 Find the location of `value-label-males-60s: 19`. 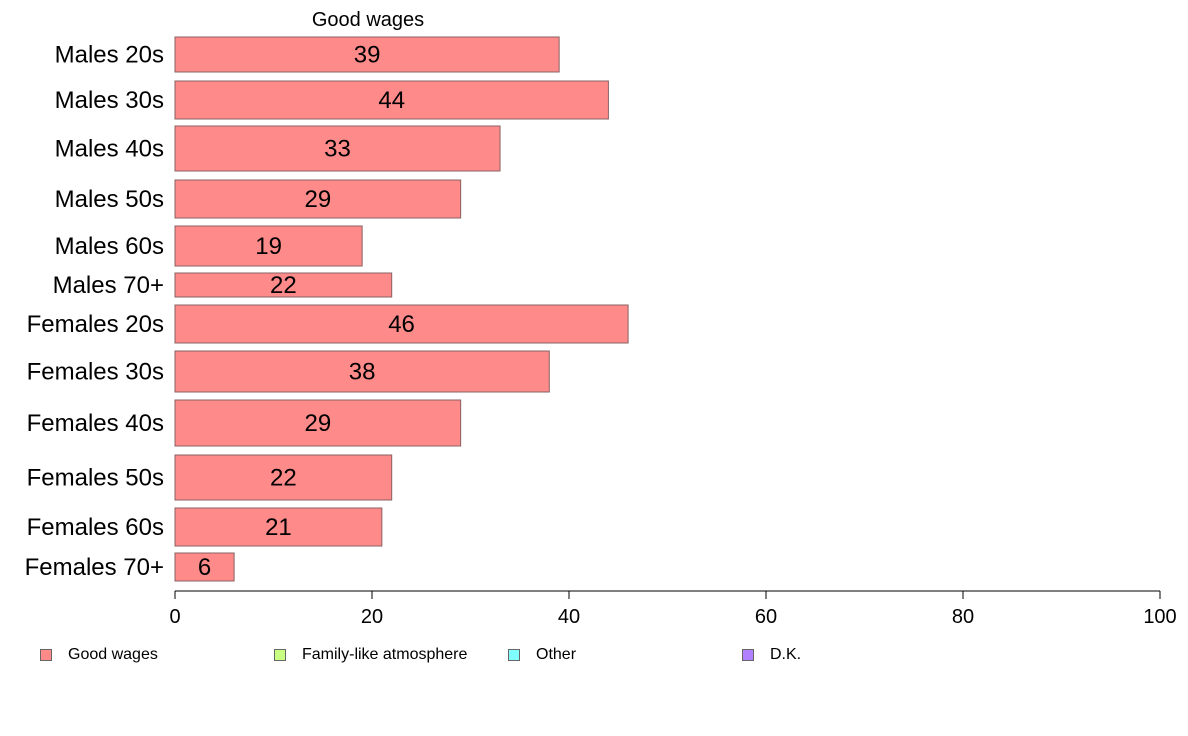

value-label-males-60s: 19 is located at coordinates (268, 246).